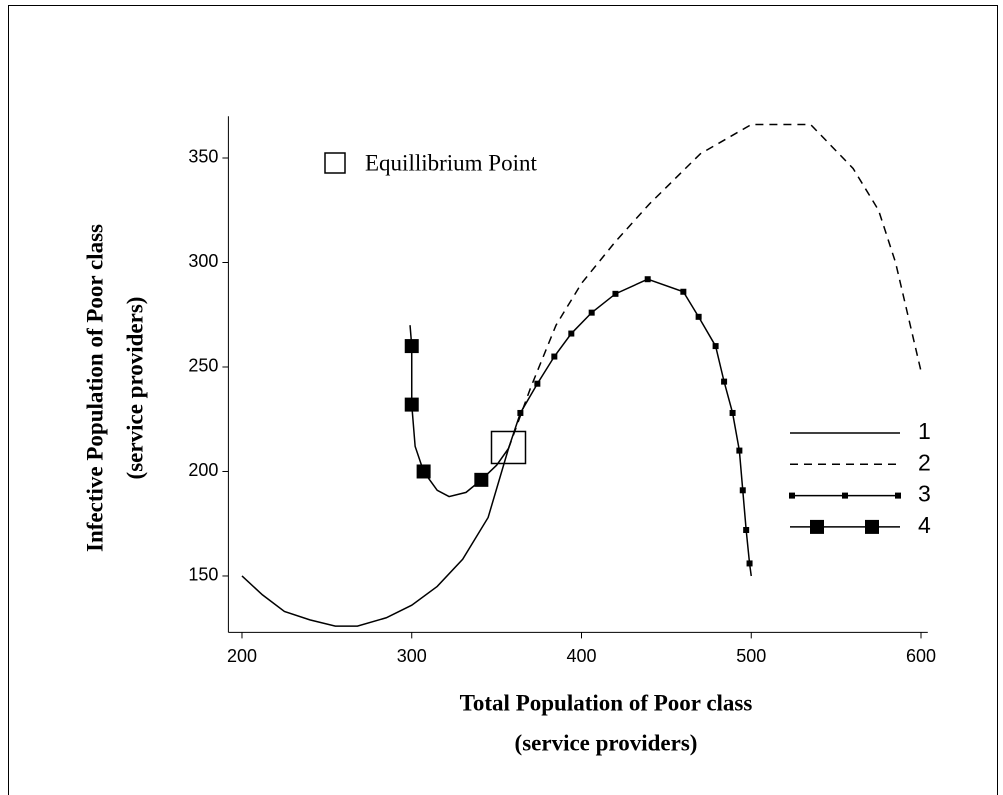 Image resolution: width=1003 pixels, height=795 pixels. I want to click on x-tick-label: 300, so click(412, 656).